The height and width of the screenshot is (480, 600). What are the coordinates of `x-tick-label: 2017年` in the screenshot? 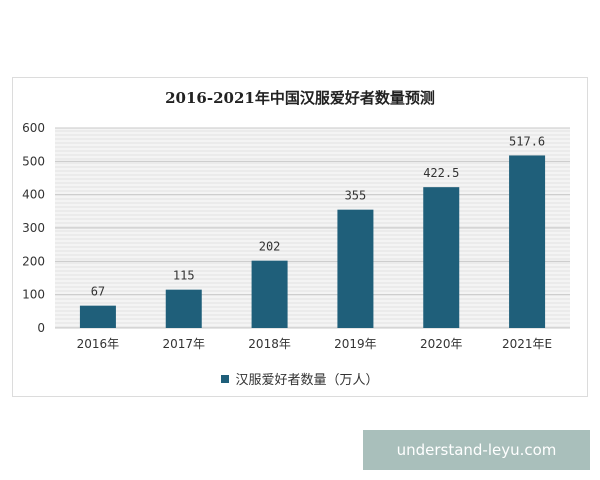 It's located at (183, 344).